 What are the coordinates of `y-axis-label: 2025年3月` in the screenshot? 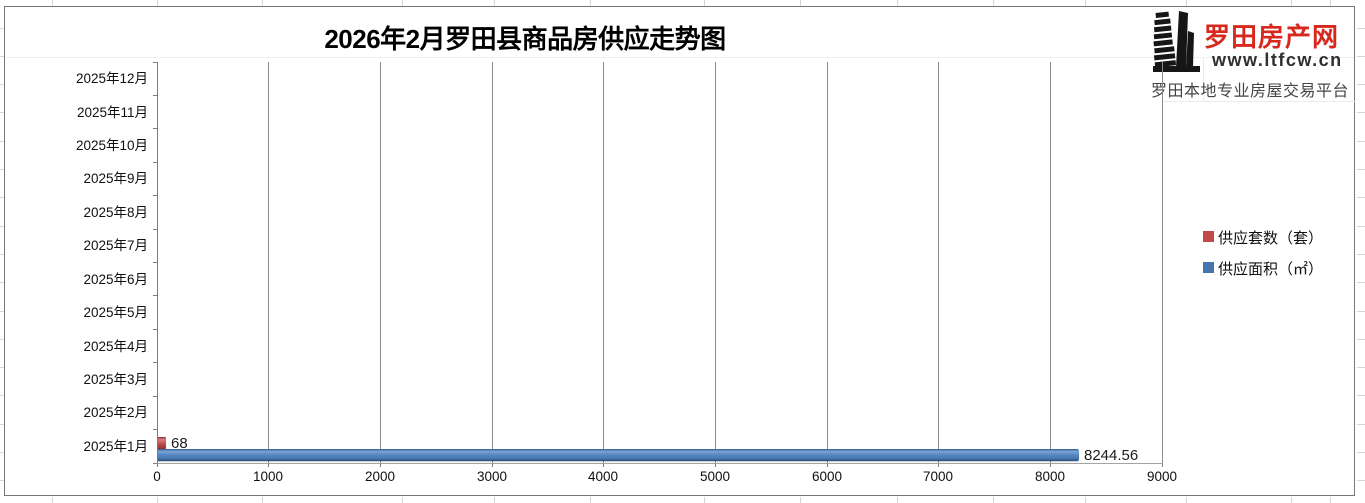 It's located at (115, 379).